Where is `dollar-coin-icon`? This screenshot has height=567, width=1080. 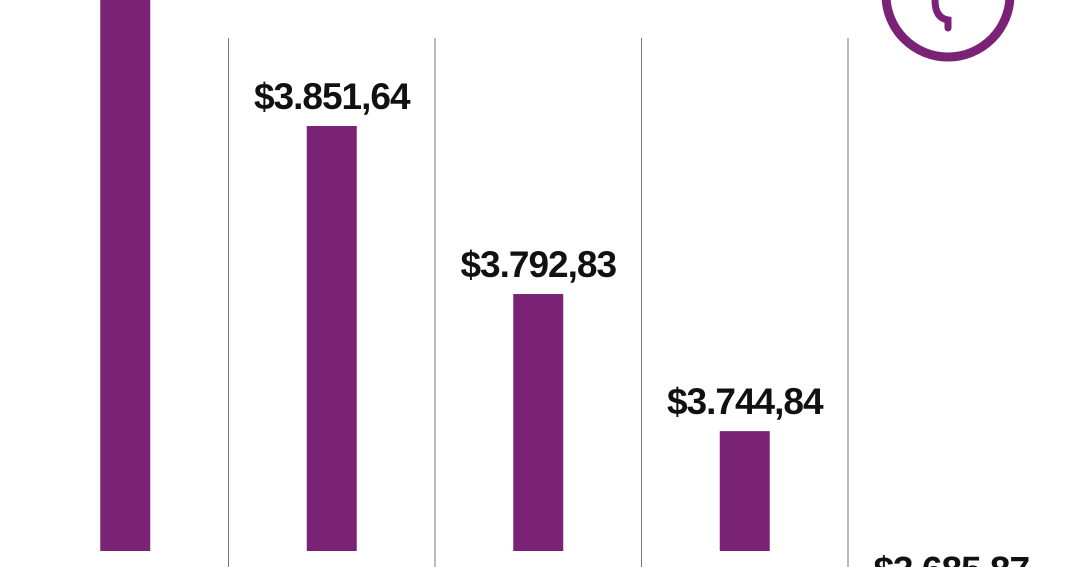 dollar-coin-icon is located at coordinates (948, 31).